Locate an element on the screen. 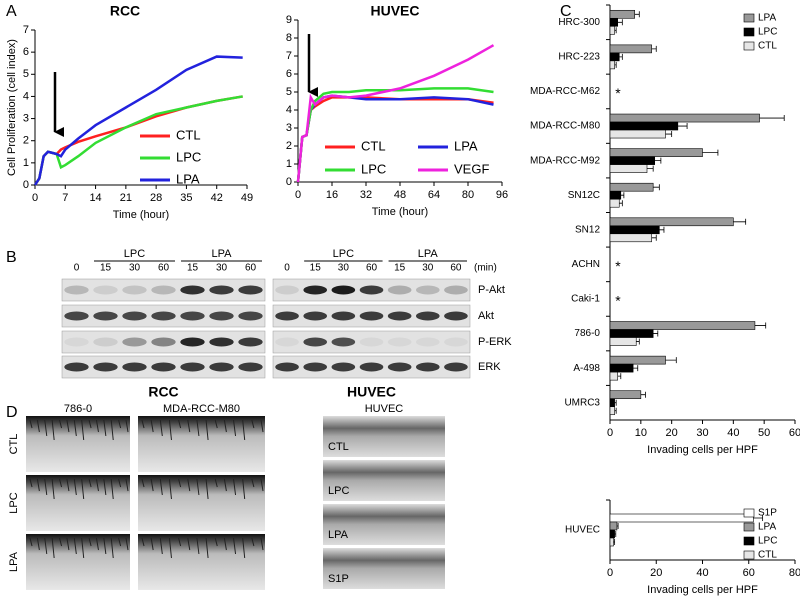 The width and height of the screenshot is (800, 603). x-tick-label: 50 is located at coordinates (764, 433).